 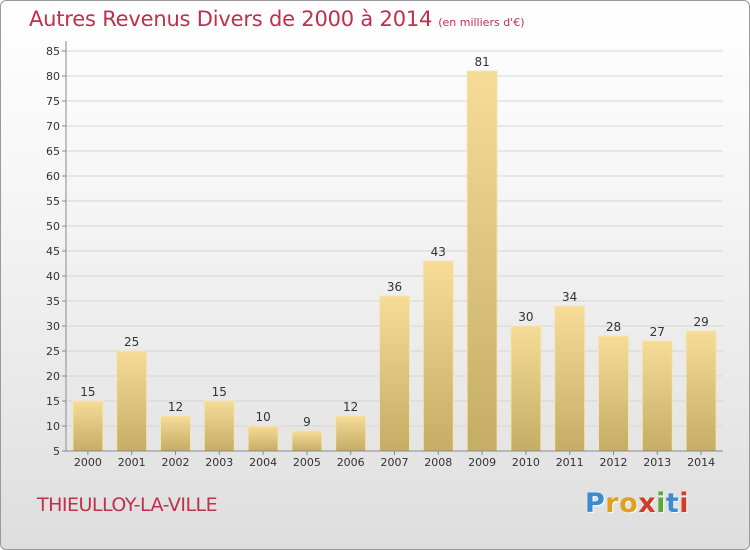 What do you see at coordinates (53, 101) in the screenshot?
I see `y-tick-label: 75` at bounding box center [53, 101].